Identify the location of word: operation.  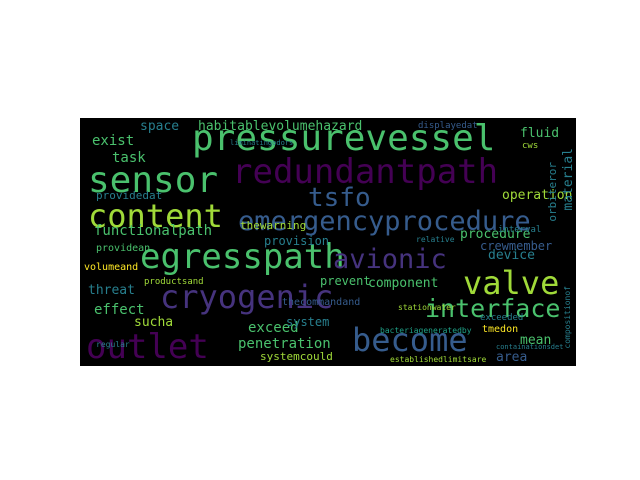
(537, 195).